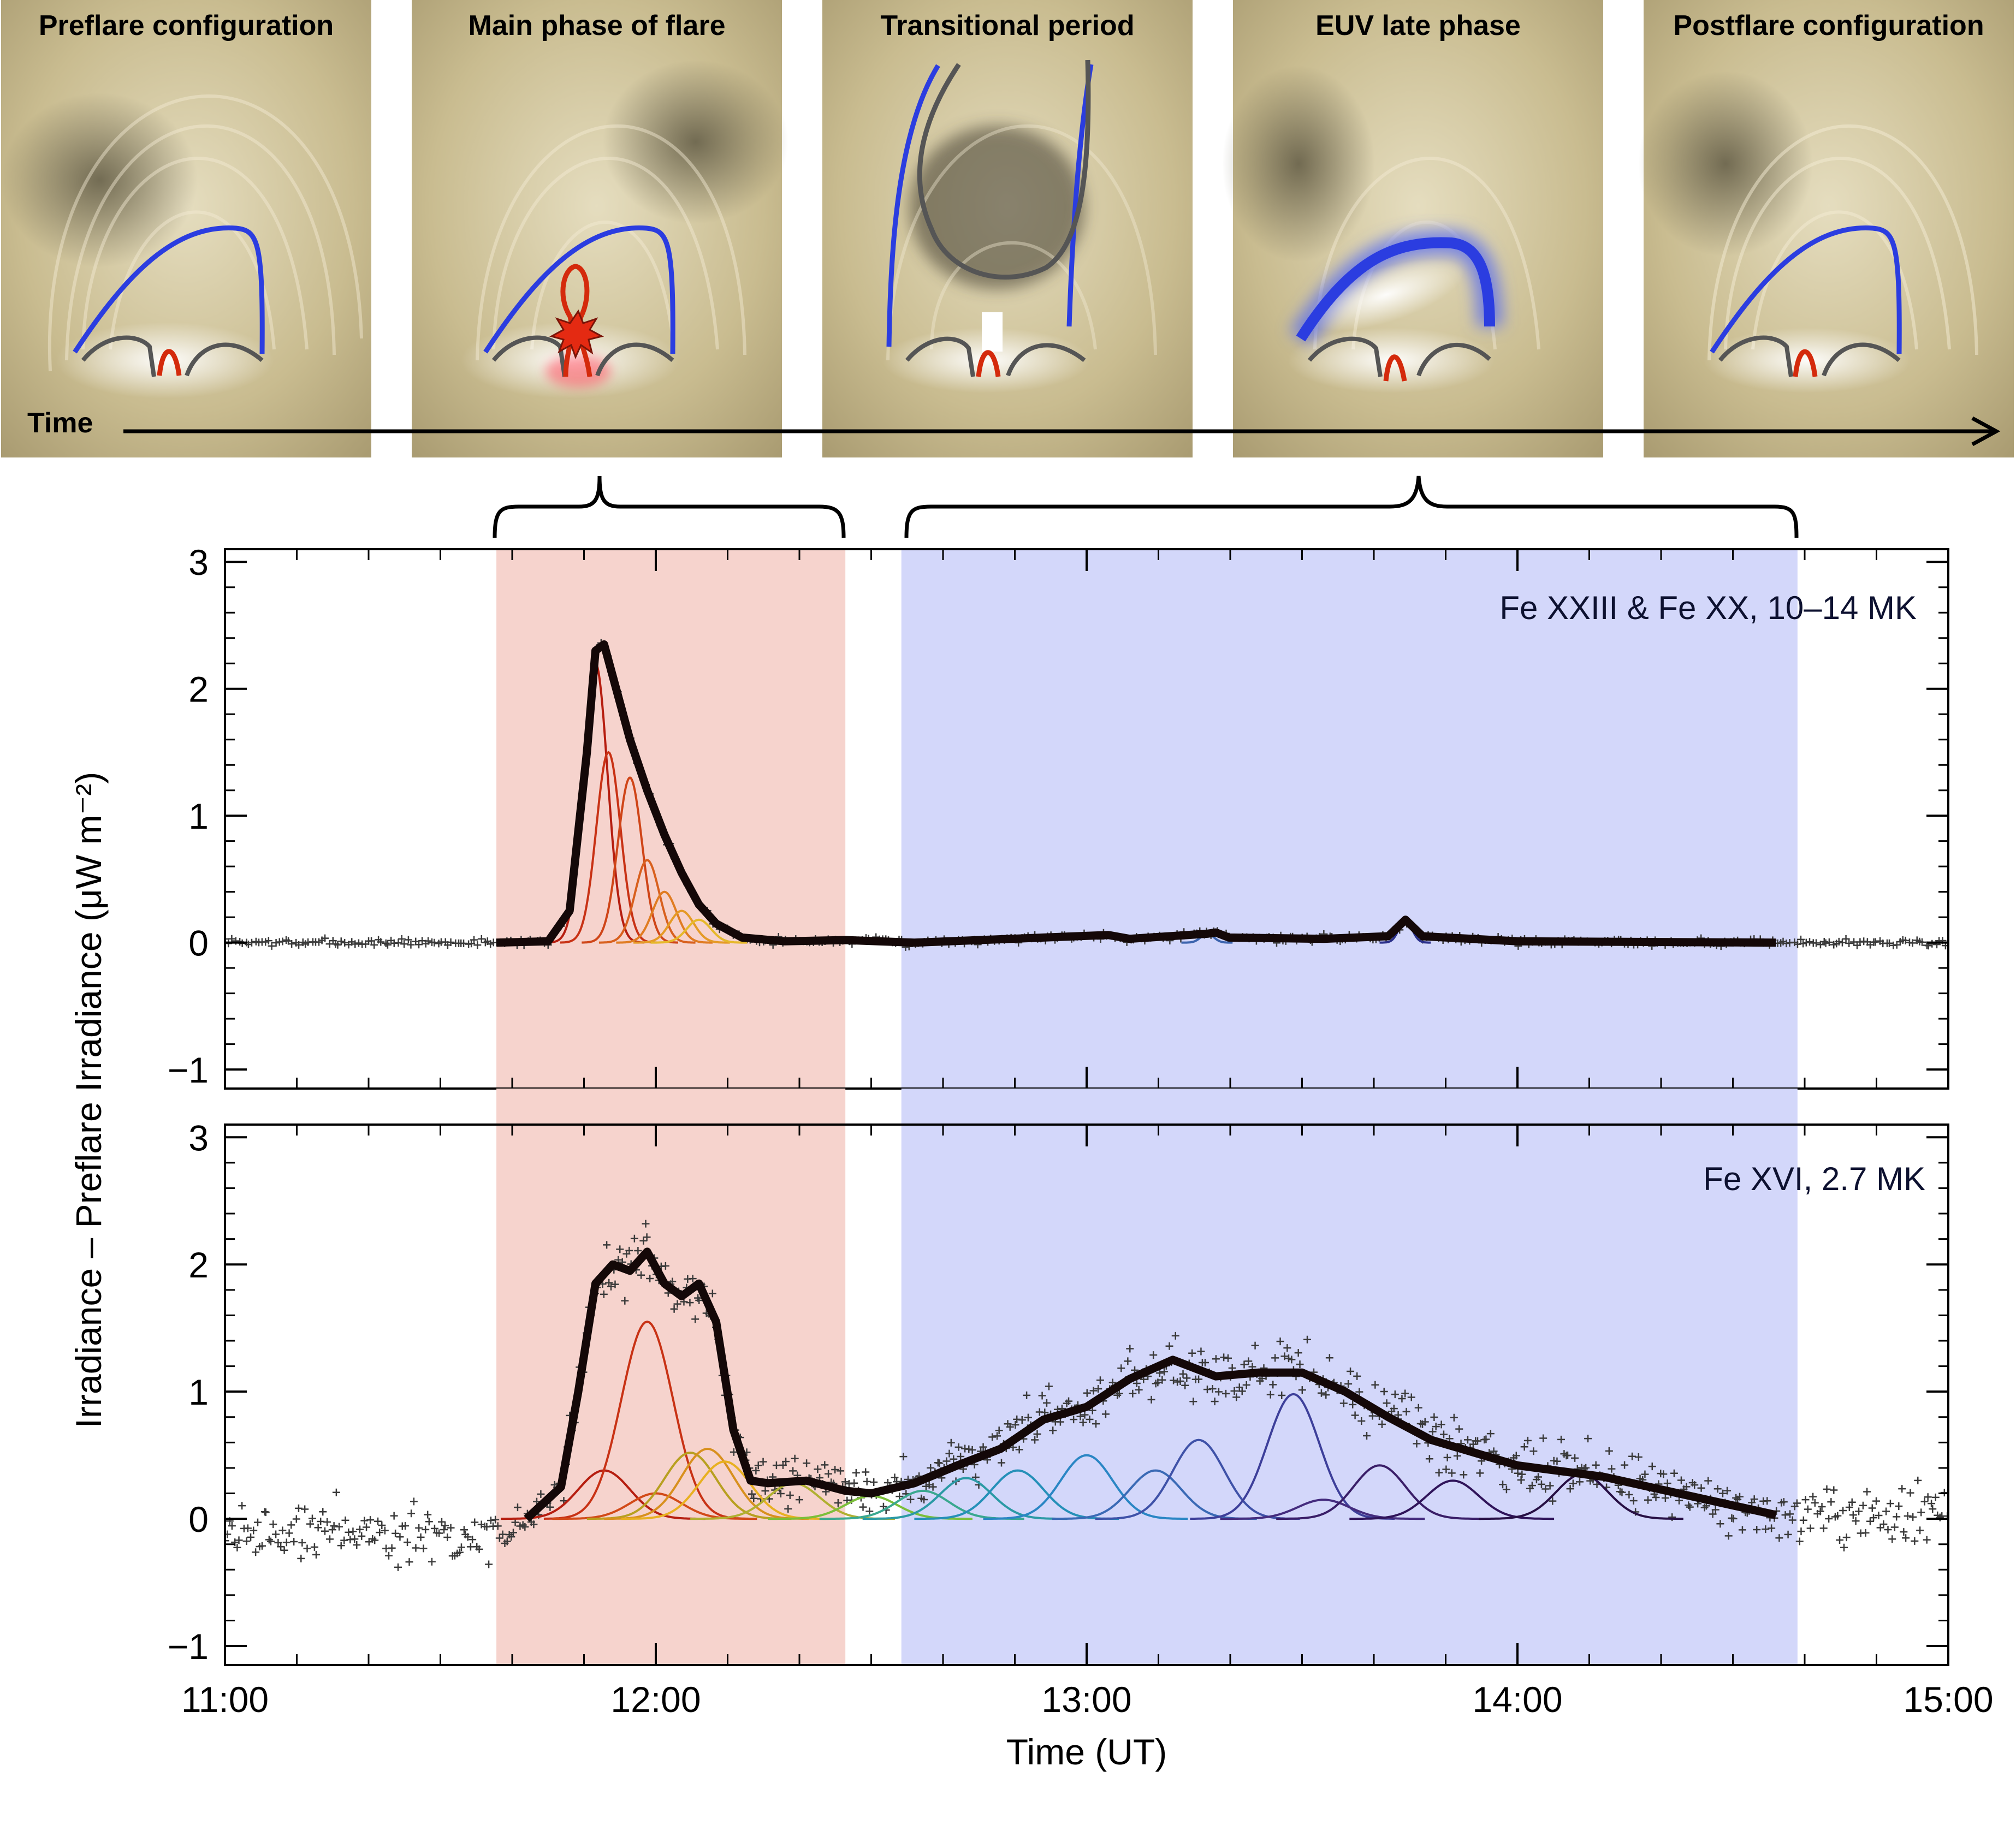 Image resolution: width=2016 pixels, height=1837 pixels. I want to click on open-field-left, so click(913, 205).